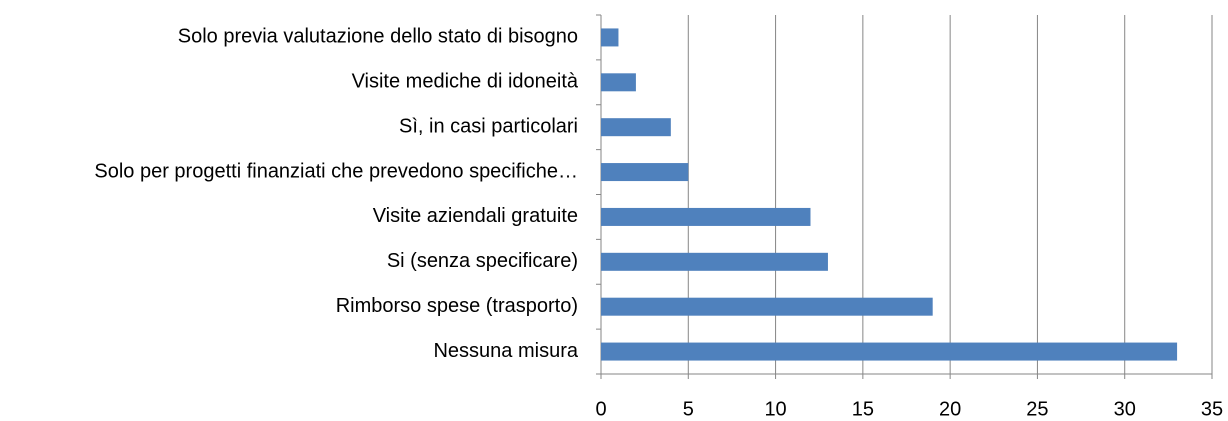 The height and width of the screenshot is (421, 1228). I want to click on x-tick-label: 35, so click(1212, 409).